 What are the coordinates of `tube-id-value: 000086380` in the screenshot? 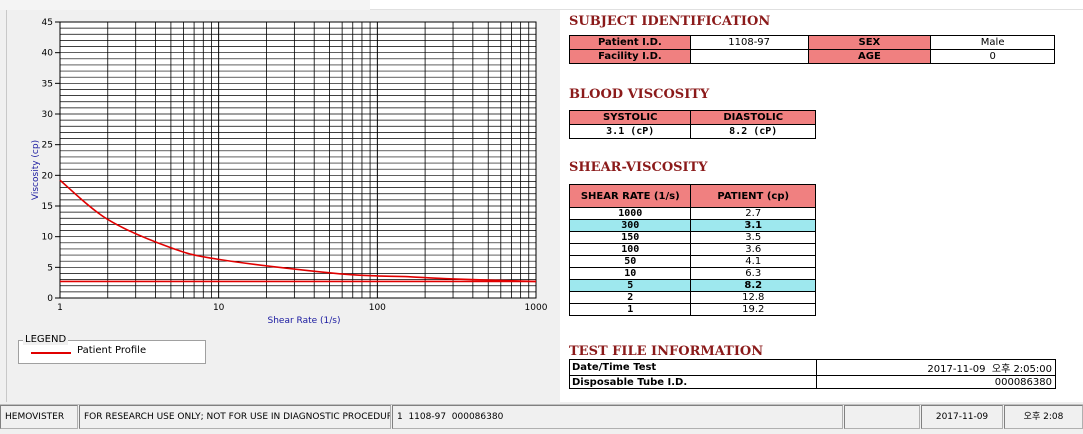 It's located at (936, 382).